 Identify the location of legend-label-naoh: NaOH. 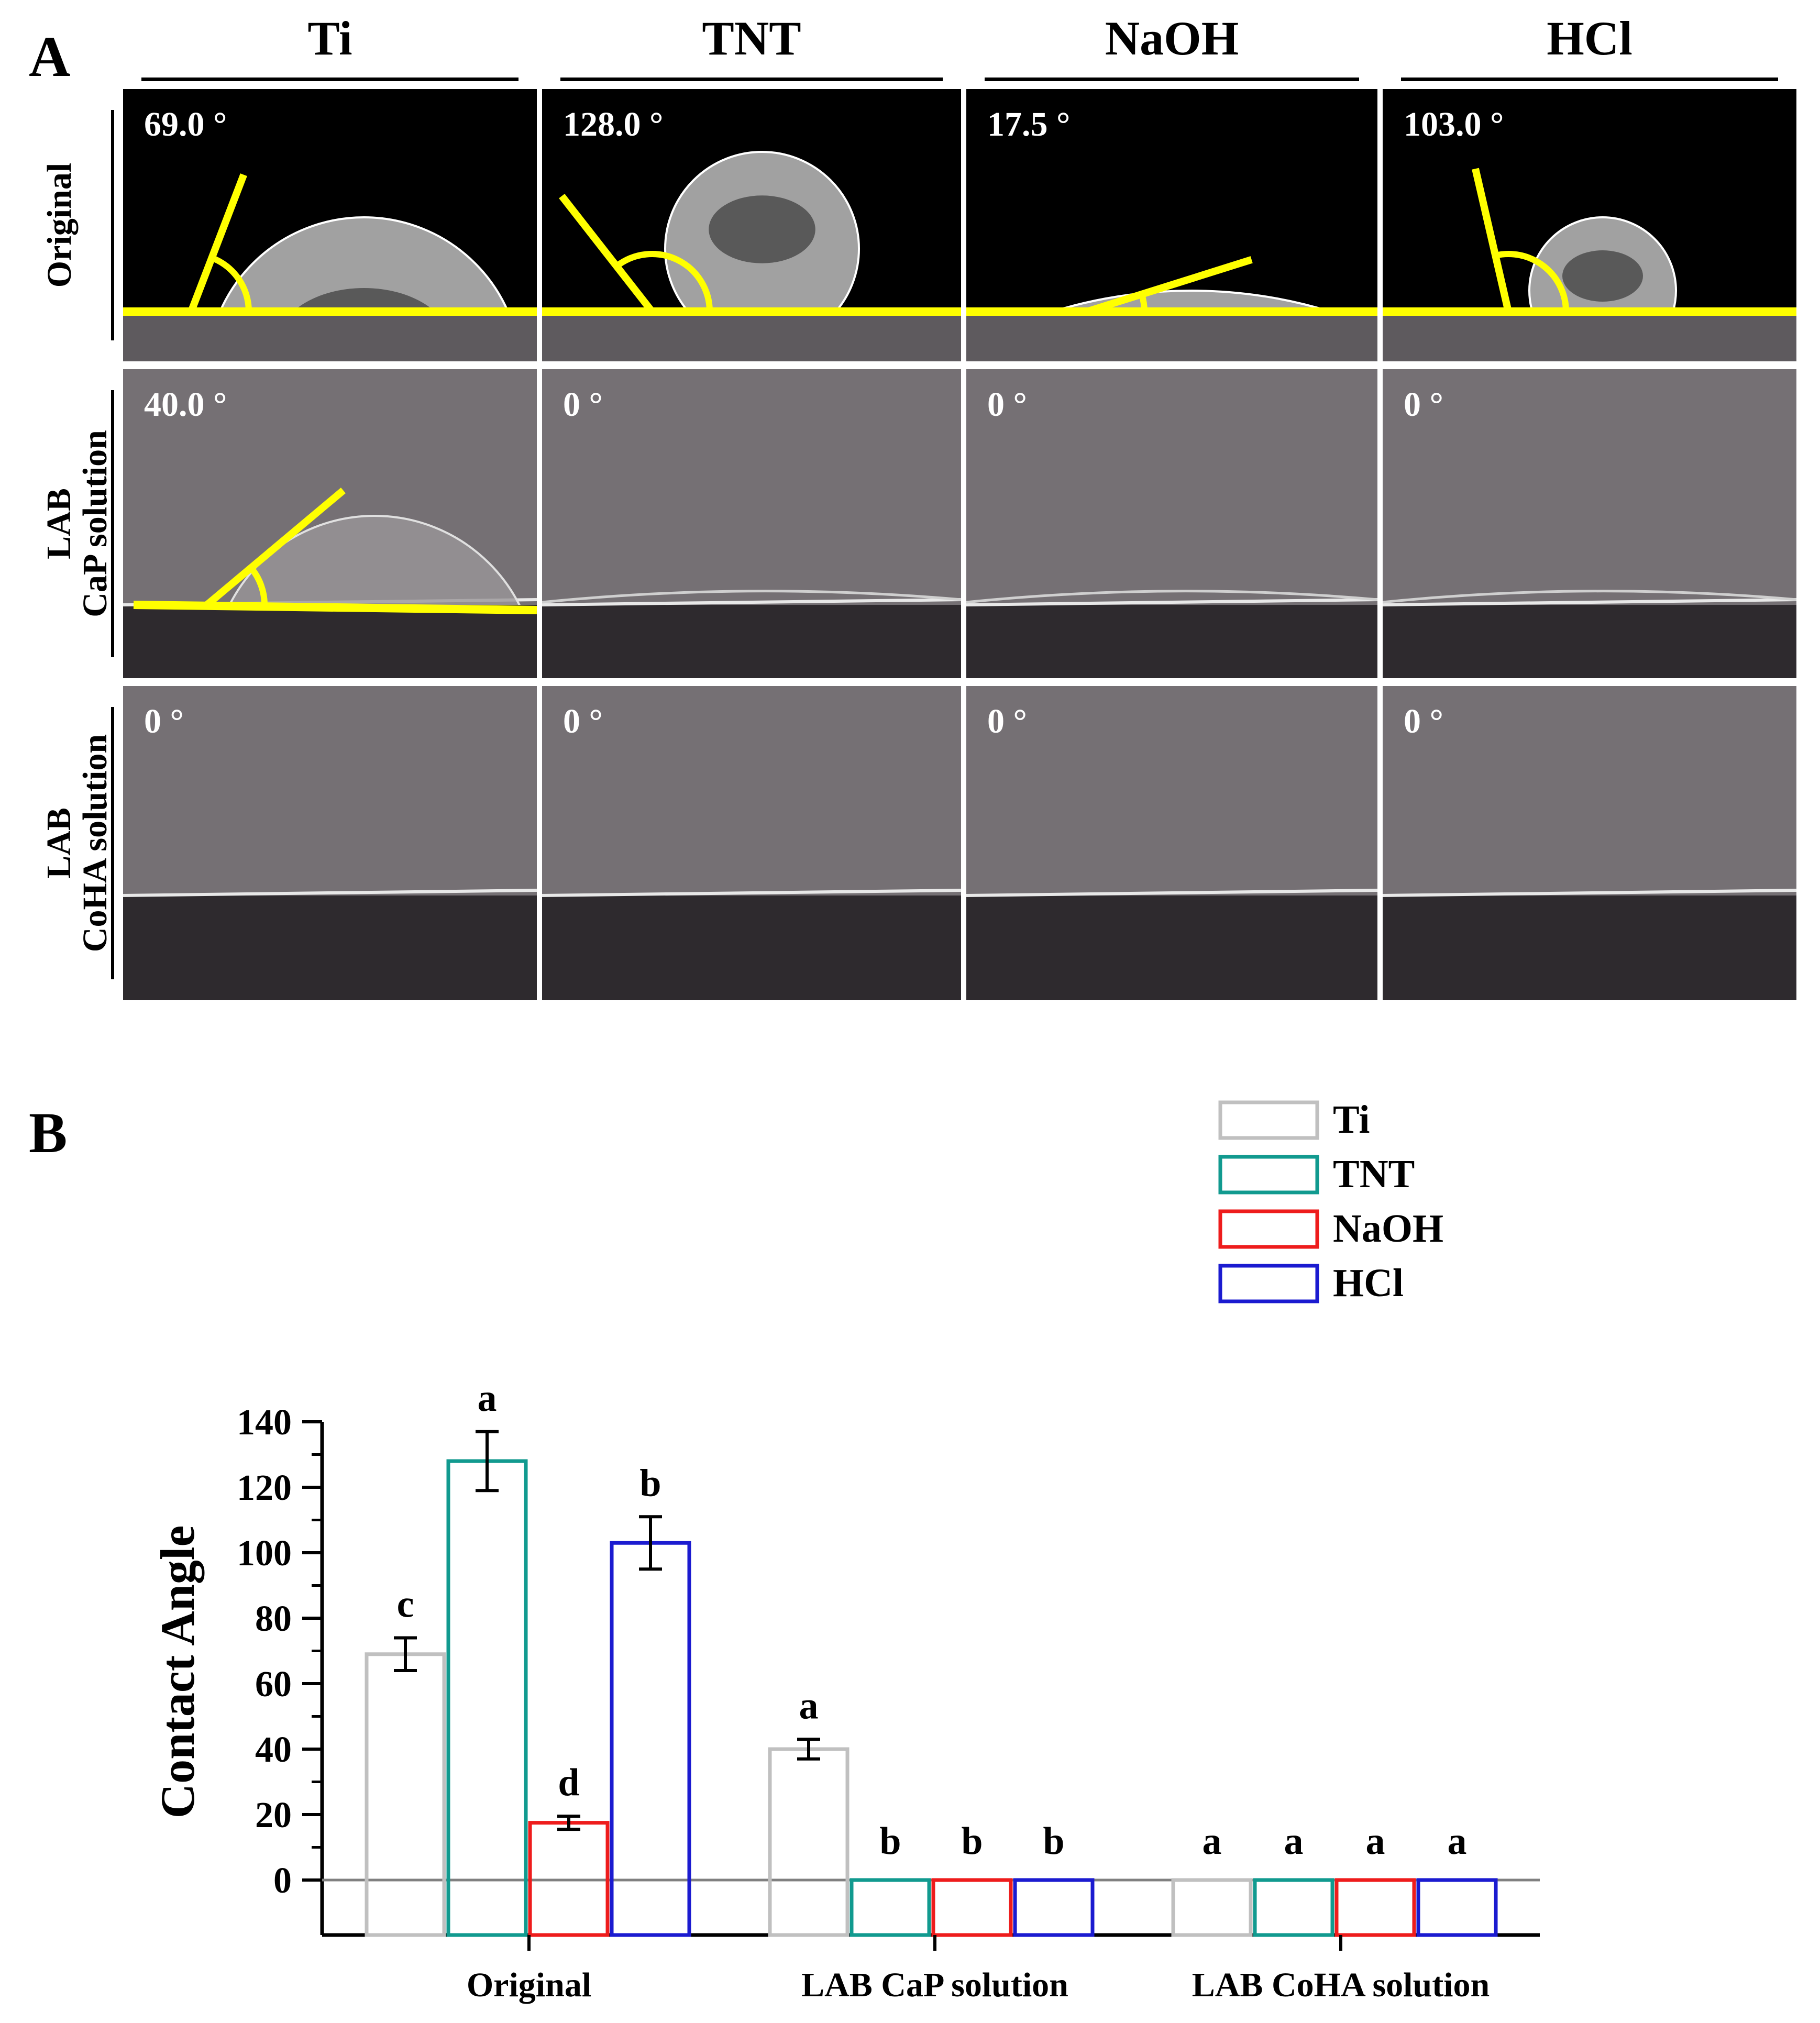
(1388, 1229).